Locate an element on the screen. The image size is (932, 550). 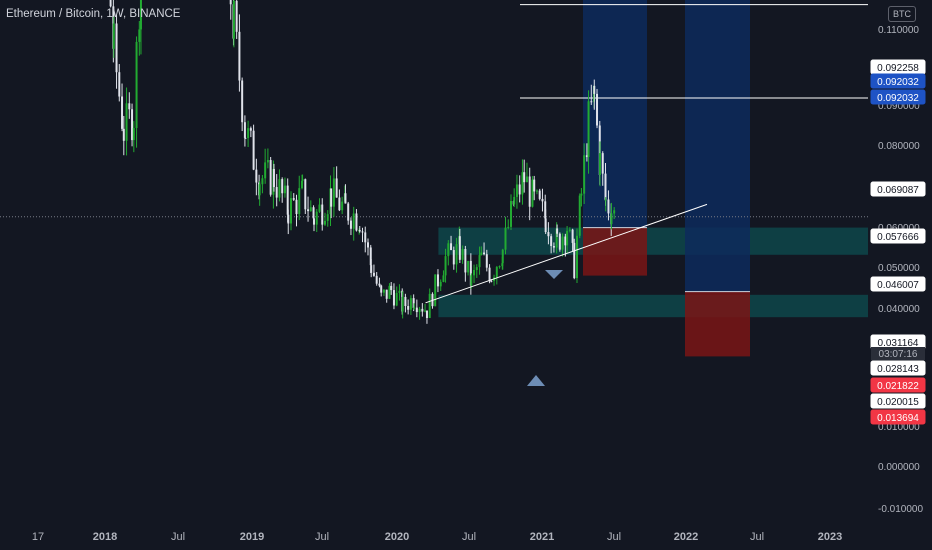
top-marker-icon is located at coordinates (554, 274).